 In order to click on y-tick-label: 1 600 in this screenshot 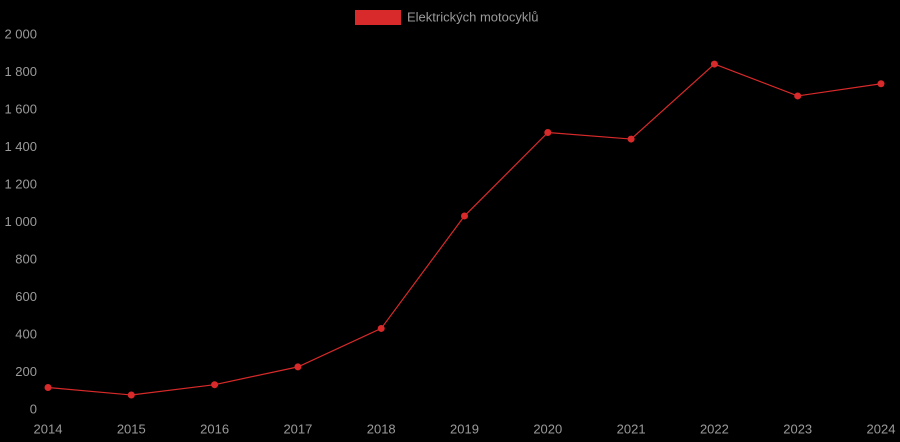, I will do `click(20, 108)`.